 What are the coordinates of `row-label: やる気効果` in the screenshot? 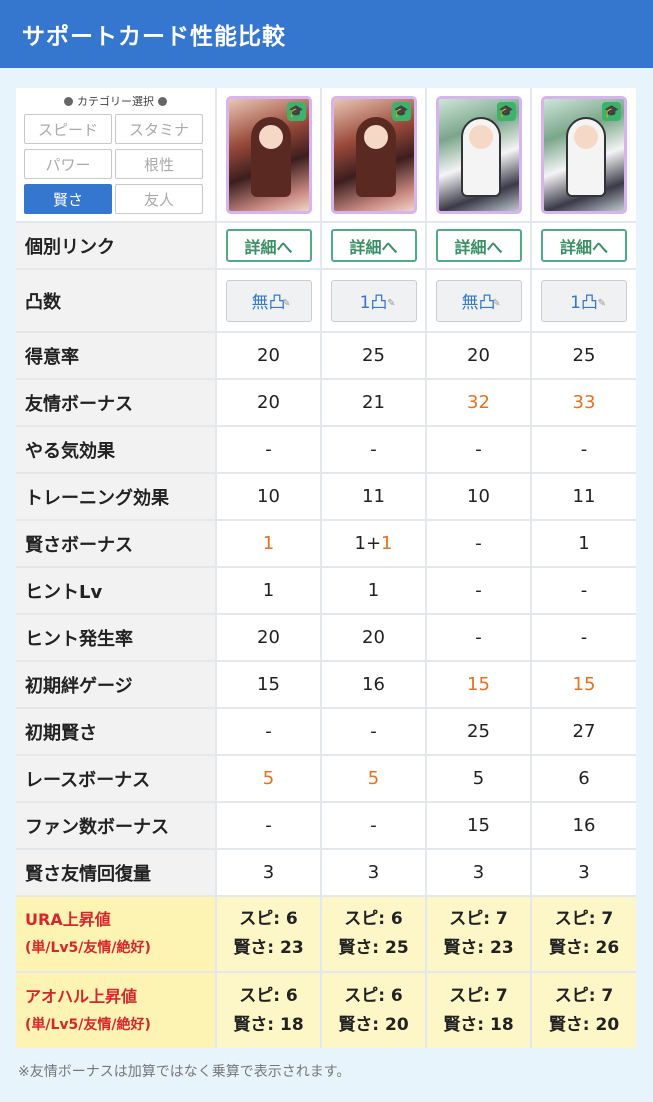 It's located at (116, 449).